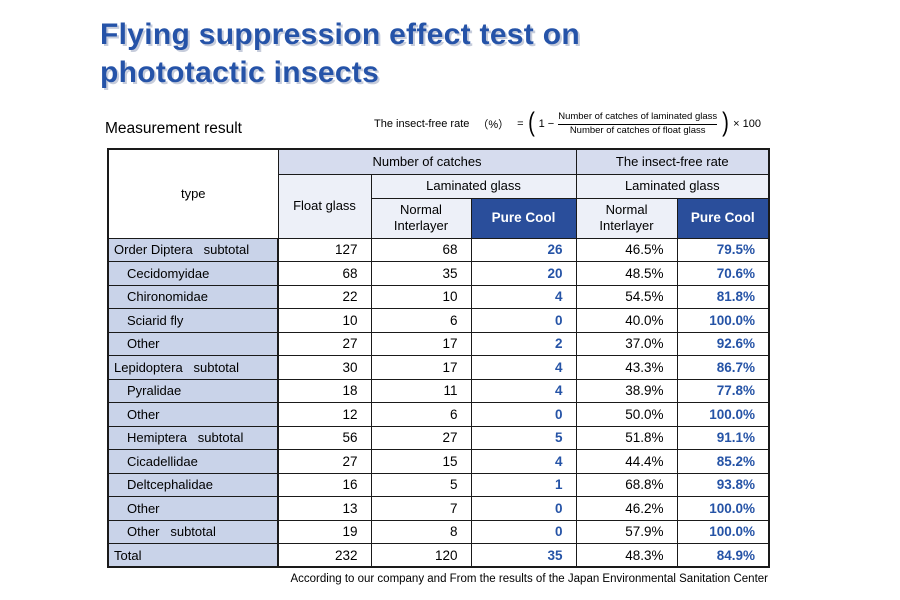 This screenshot has height=600, width=900. Describe the element at coordinates (523, 343) in the screenshot. I see `pure-cool-value: 2` at that location.